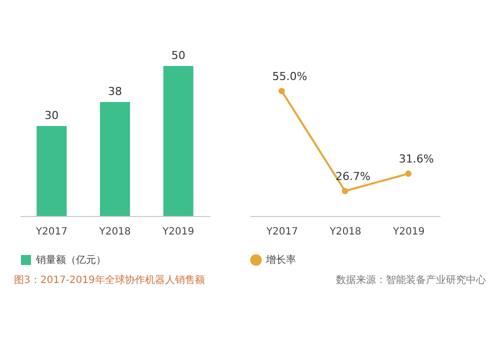 Image resolution: width=500 pixels, height=362 pixels. I want to click on data-label: 30, so click(51, 115).